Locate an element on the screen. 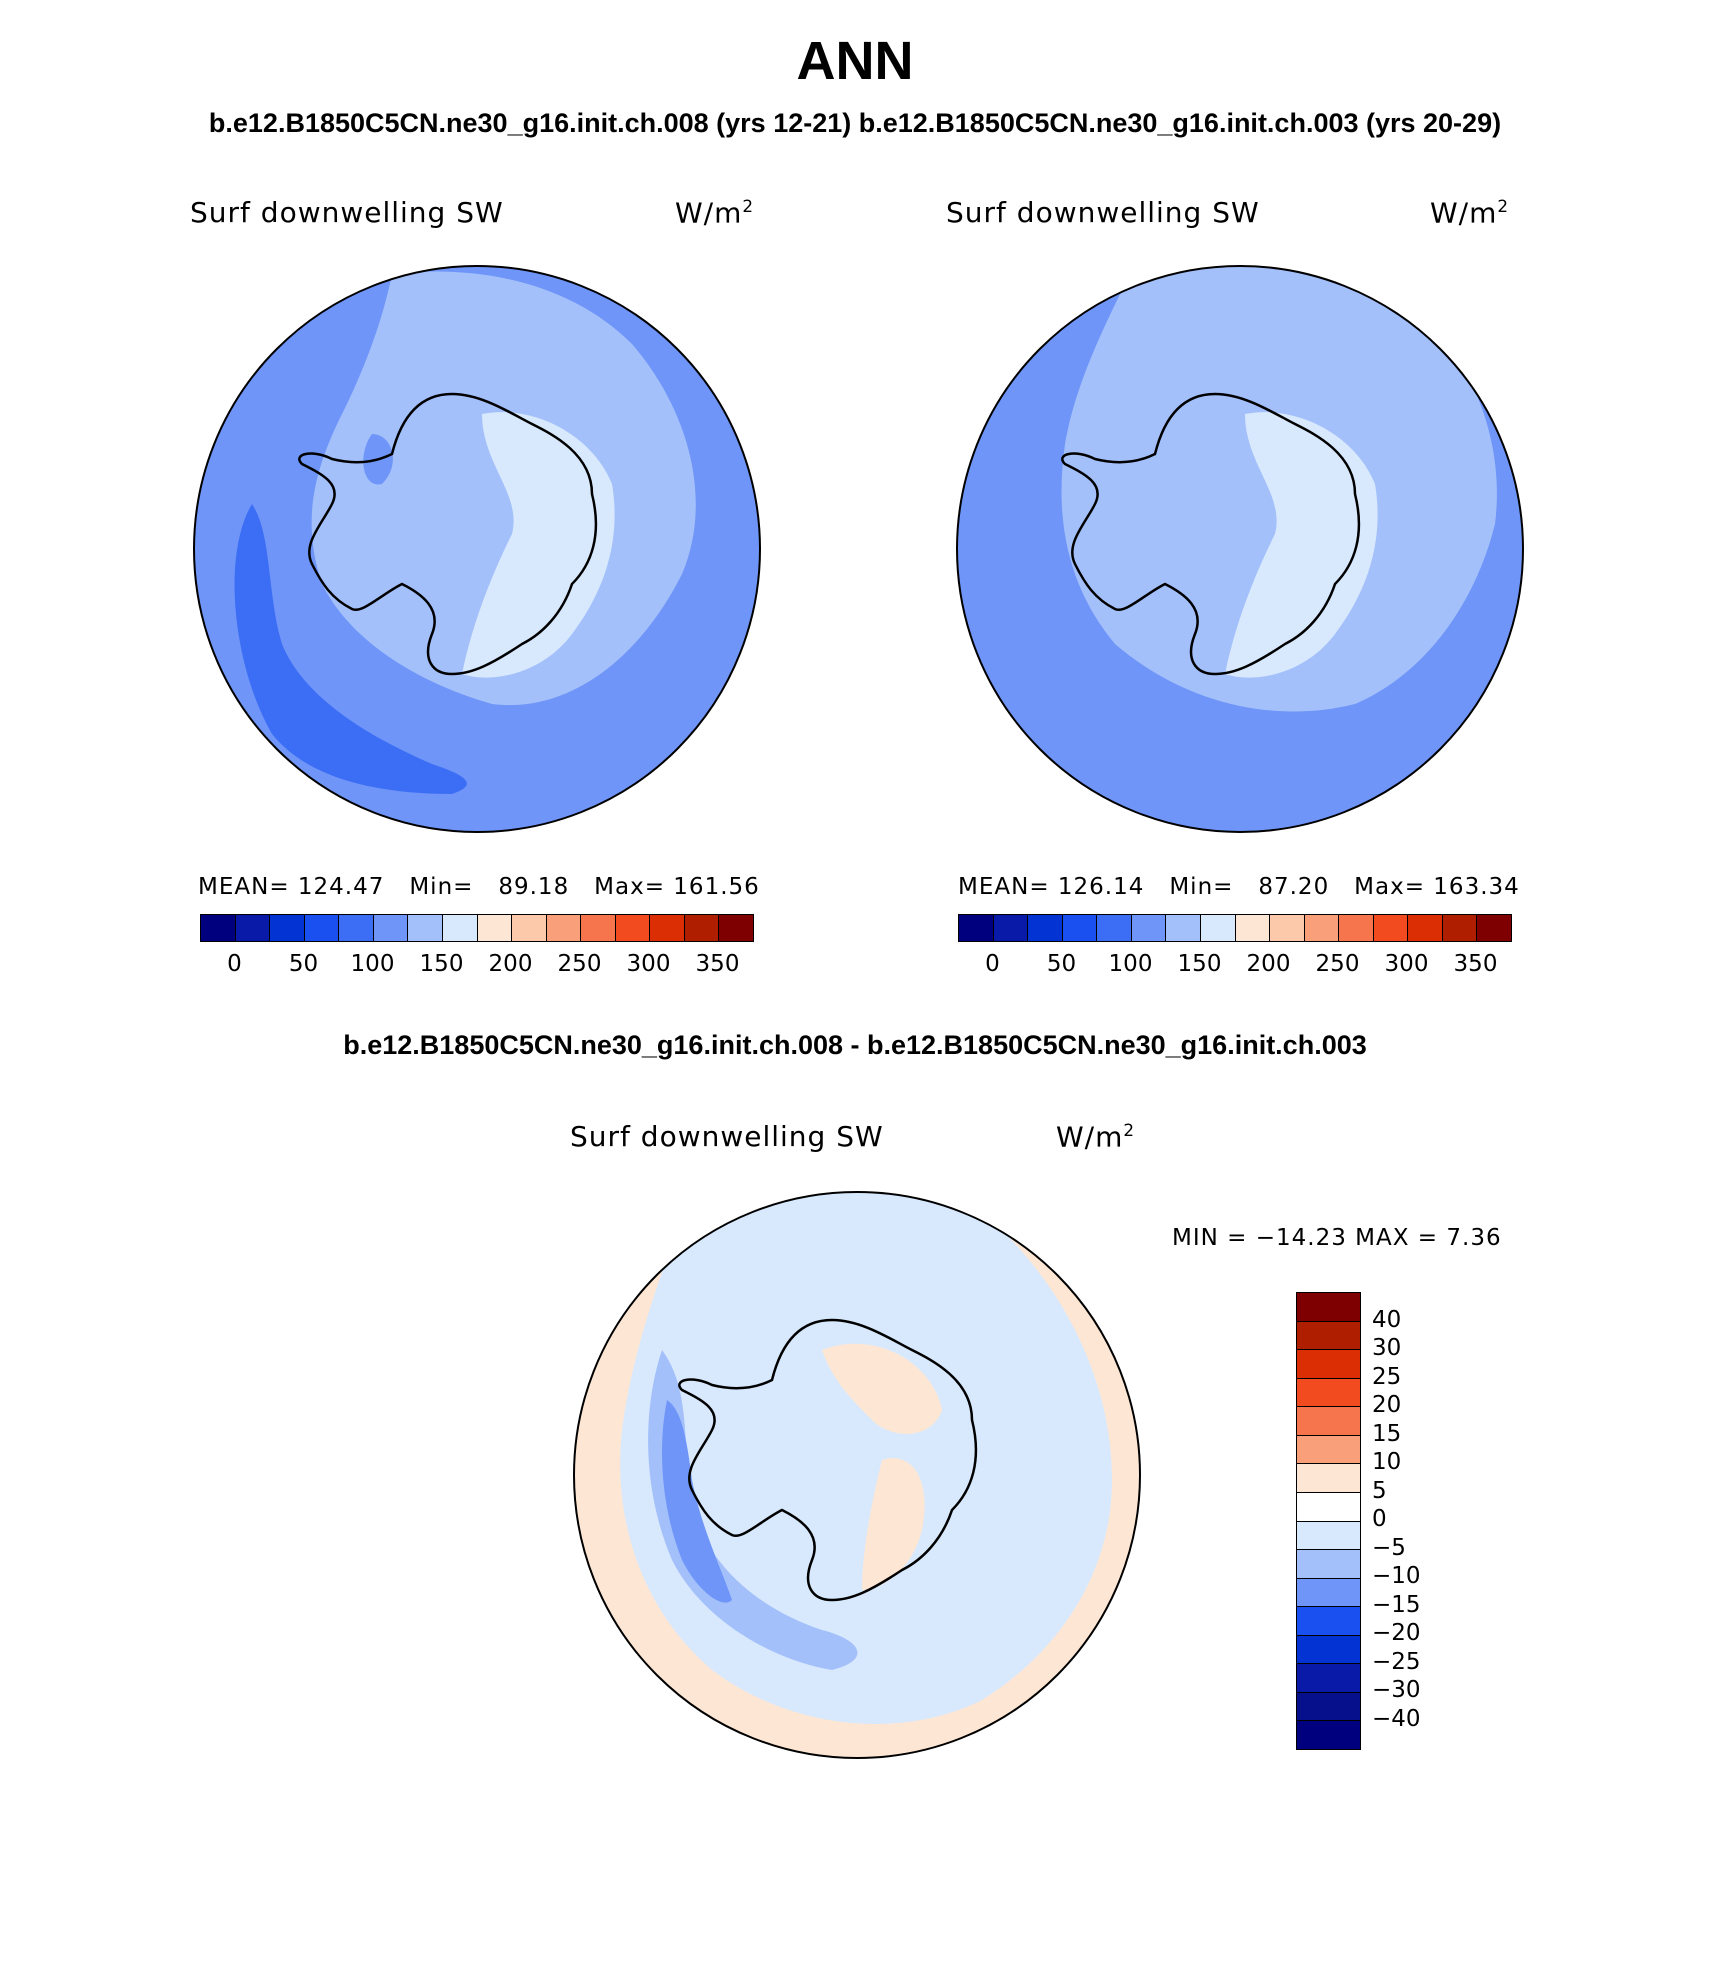 The height and width of the screenshot is (1972, 1710). diff-colorbar-tick-label: 0 is located at coordinates (1379, 1519).